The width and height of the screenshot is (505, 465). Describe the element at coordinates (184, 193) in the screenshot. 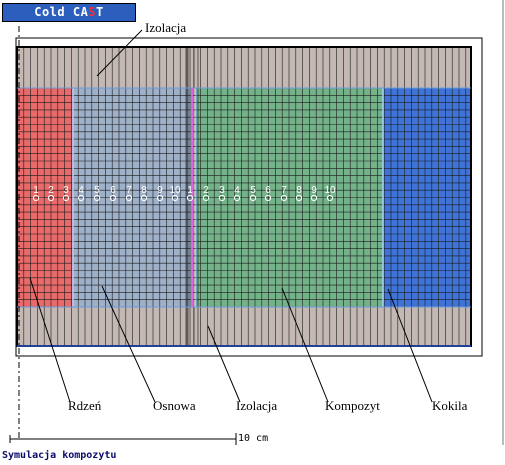

I see `probe-markers: 1 2 3 4 5 6 7 8 9 10 1 2 3 4 5 6 7 8 9 10` at that location.